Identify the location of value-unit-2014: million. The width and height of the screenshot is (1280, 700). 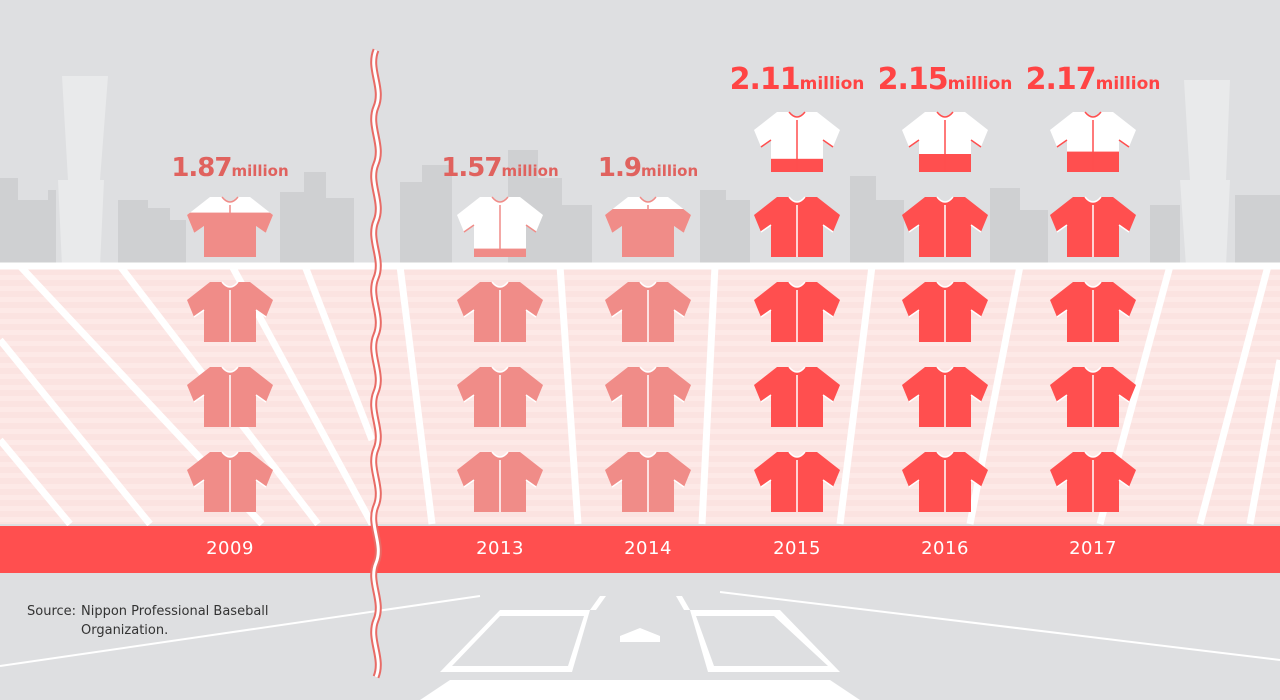
(669, 171).